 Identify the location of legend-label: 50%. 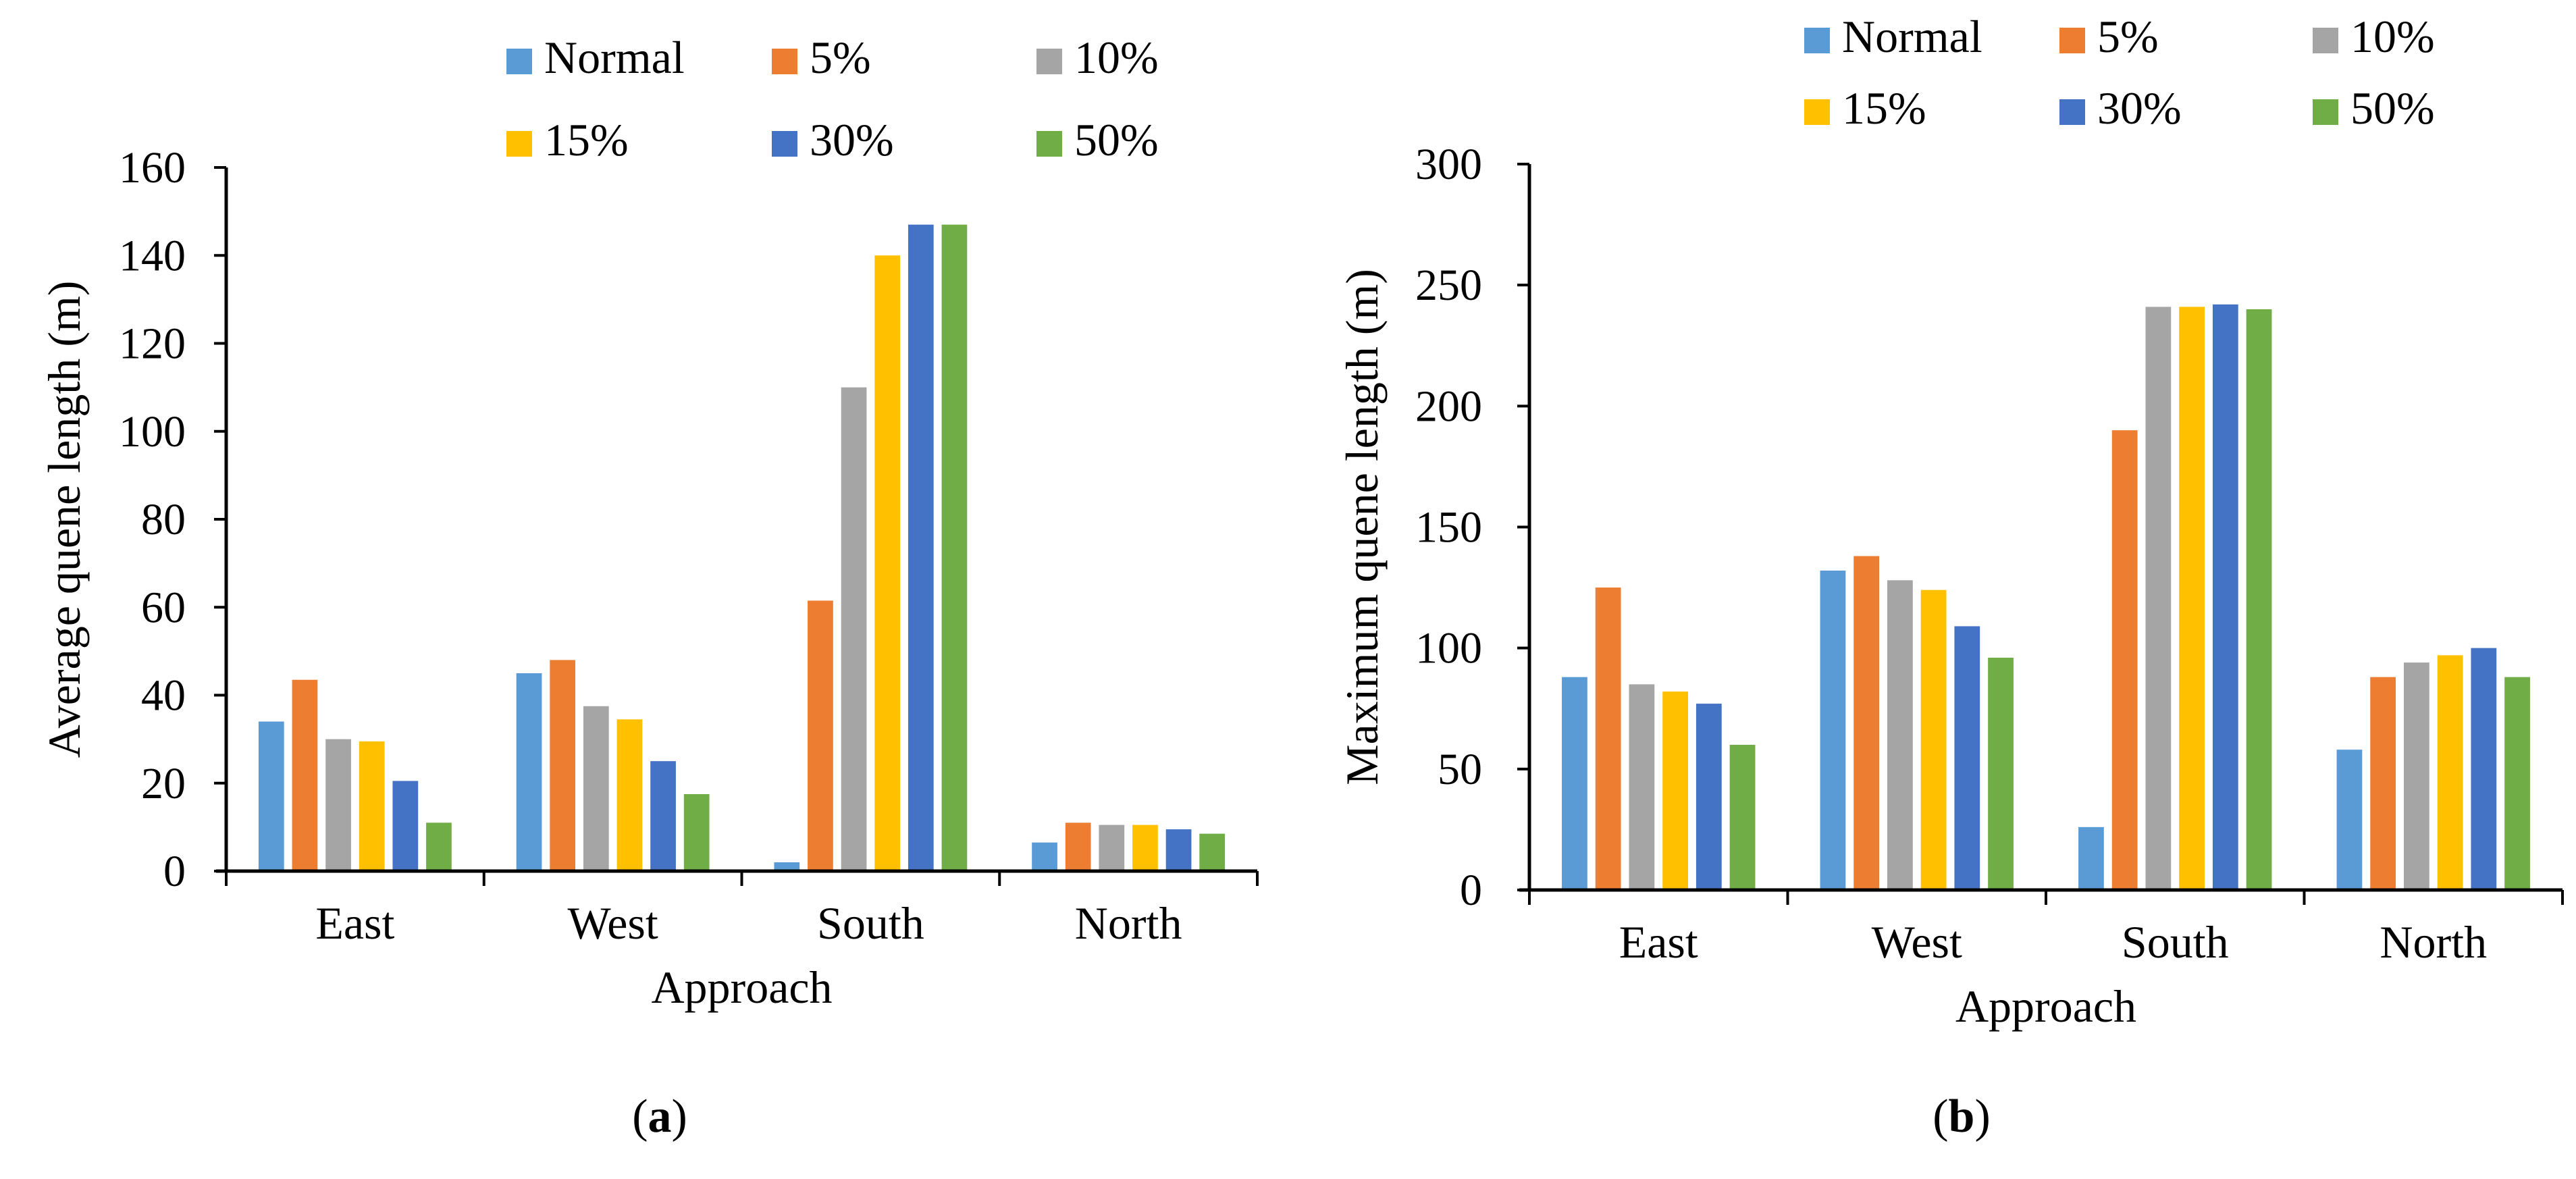
(2392, 108).